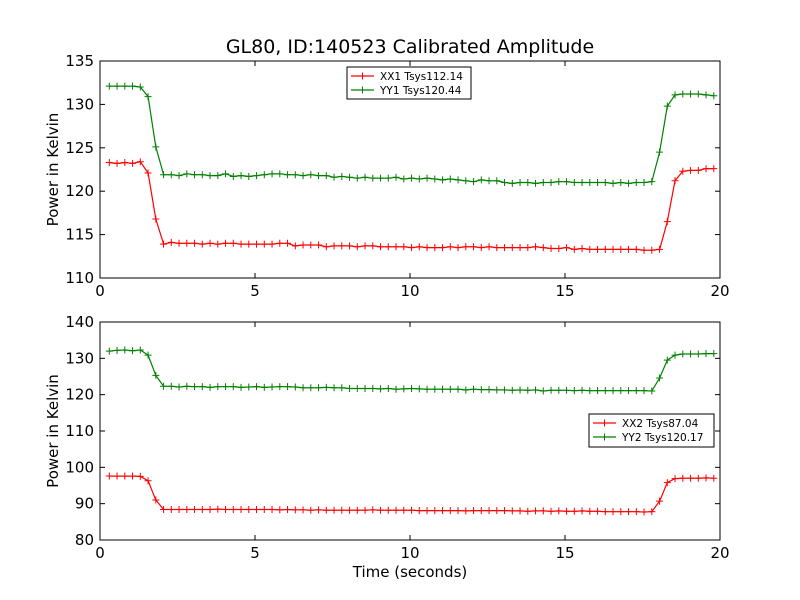 This screenshot has height=600, width=800. I want to click on series-xx1, so click(411, 206).